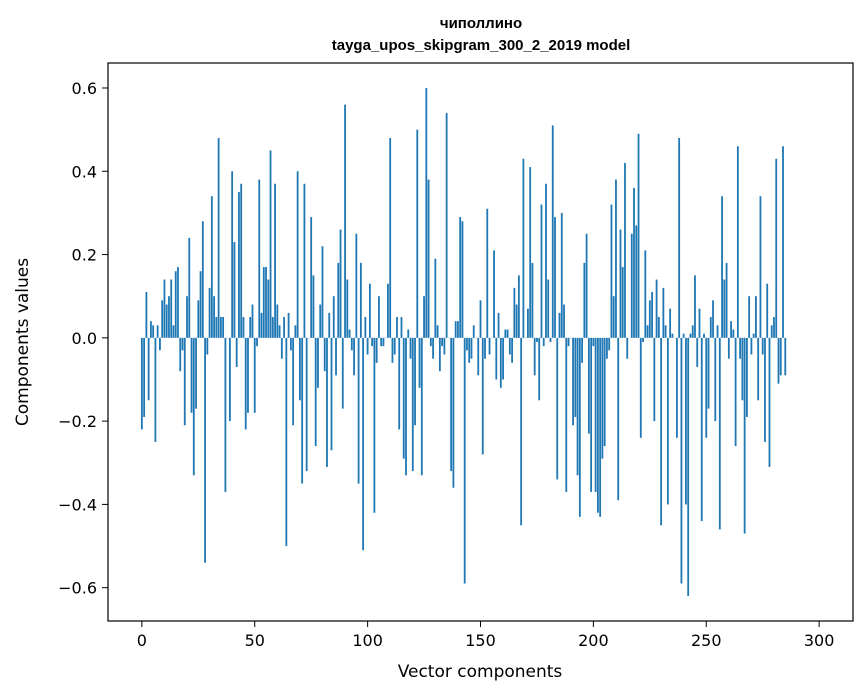 The width and height of the screenshot is (867, 696). I want to click on x-tick-label: 300, so click(819, 640).